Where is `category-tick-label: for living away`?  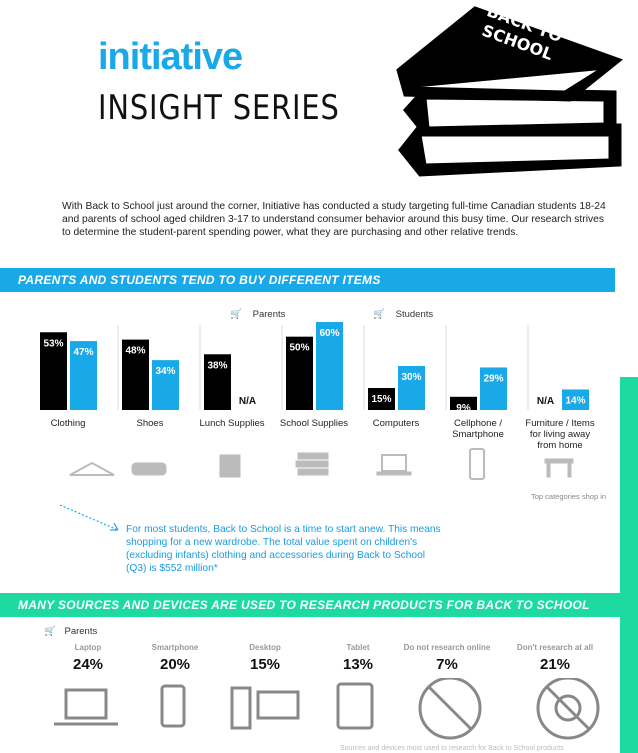
category-tick-label: for living away is located at coordinates (560, 434).